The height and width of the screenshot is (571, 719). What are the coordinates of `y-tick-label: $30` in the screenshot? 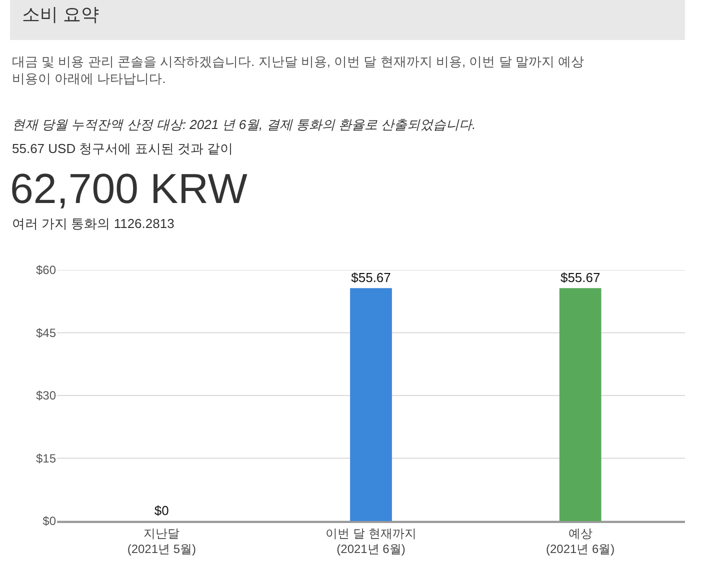 It's located at (46, 395).